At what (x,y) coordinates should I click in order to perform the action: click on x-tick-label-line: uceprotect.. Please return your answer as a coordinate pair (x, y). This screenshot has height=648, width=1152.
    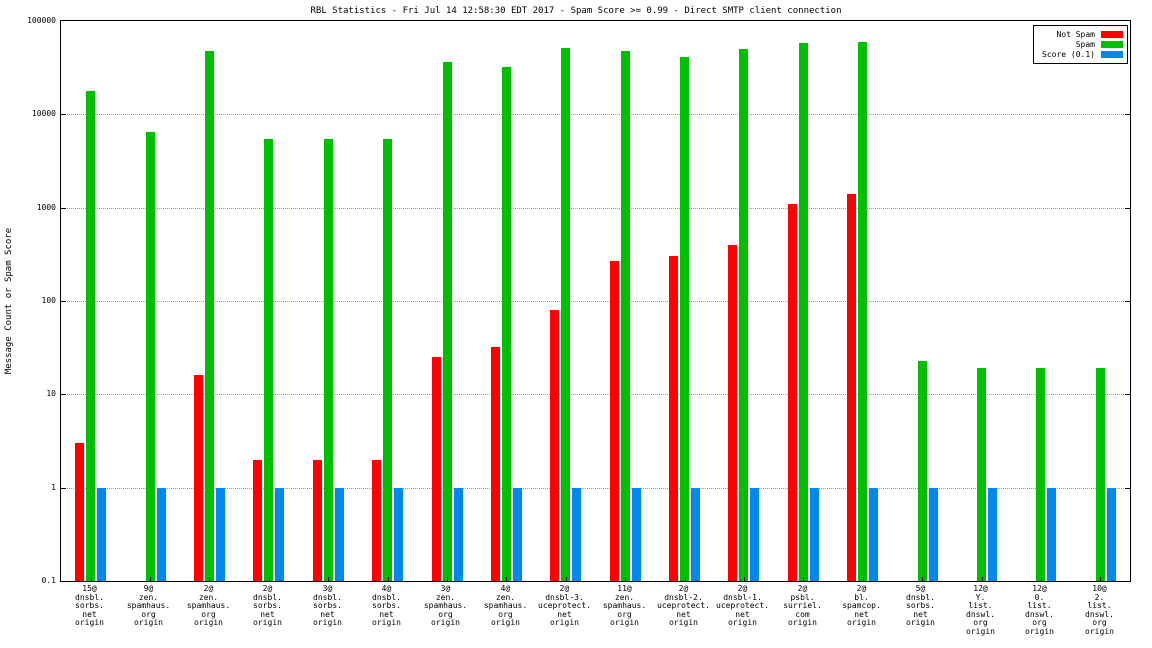
    Looking at the image, I should click on (742, 605).